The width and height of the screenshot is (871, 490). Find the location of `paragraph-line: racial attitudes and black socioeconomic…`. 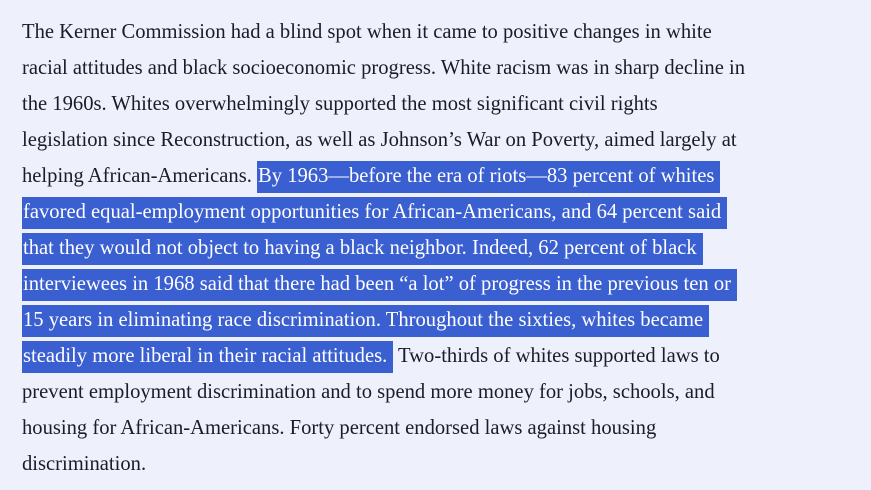

paragraph-line: racial attitudes and black socioeconomic… is located at coordinates (446, 68).